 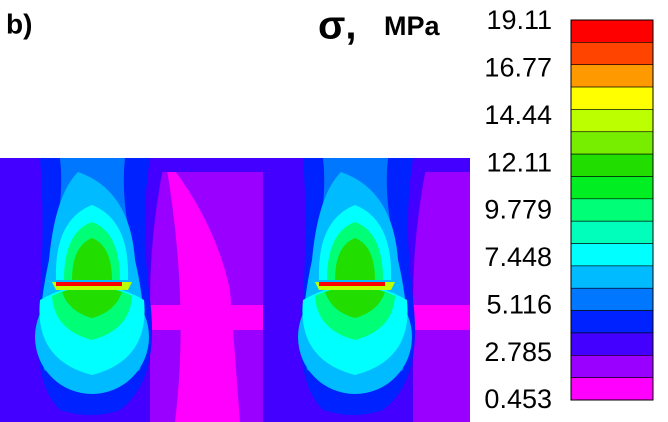 What do you see at coordinates (19, 23) in the screenshot?
I see `panel-label: b)` at bounding box center [19, 23].